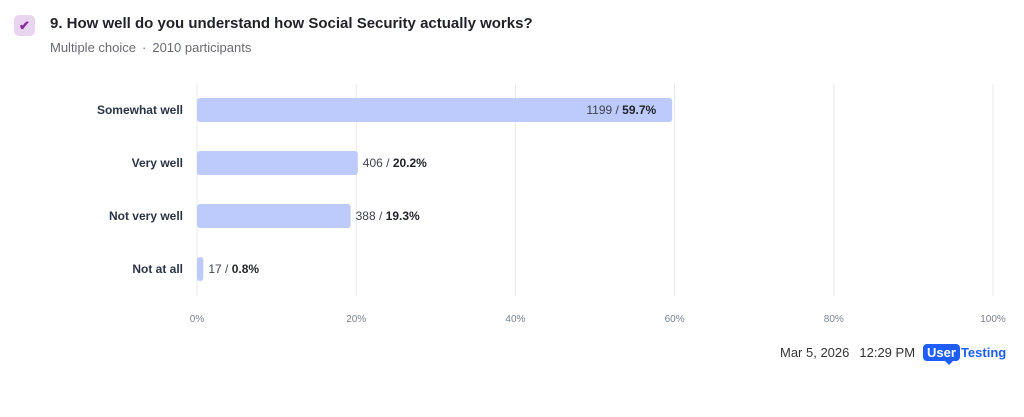 This screenshot has width=1024, height=417. What do you see at coordinates (403, 216) in the screenshot?
I see `percent-label: 19.3%` at bounding box center [403, 216].